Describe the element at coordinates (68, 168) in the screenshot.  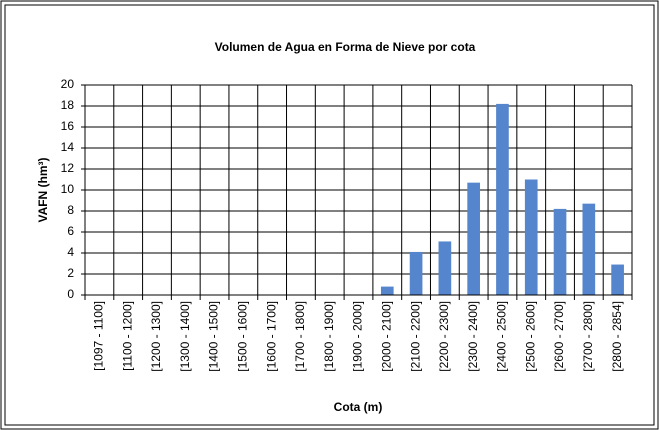
I see `y-tick-label: 12` at that location.